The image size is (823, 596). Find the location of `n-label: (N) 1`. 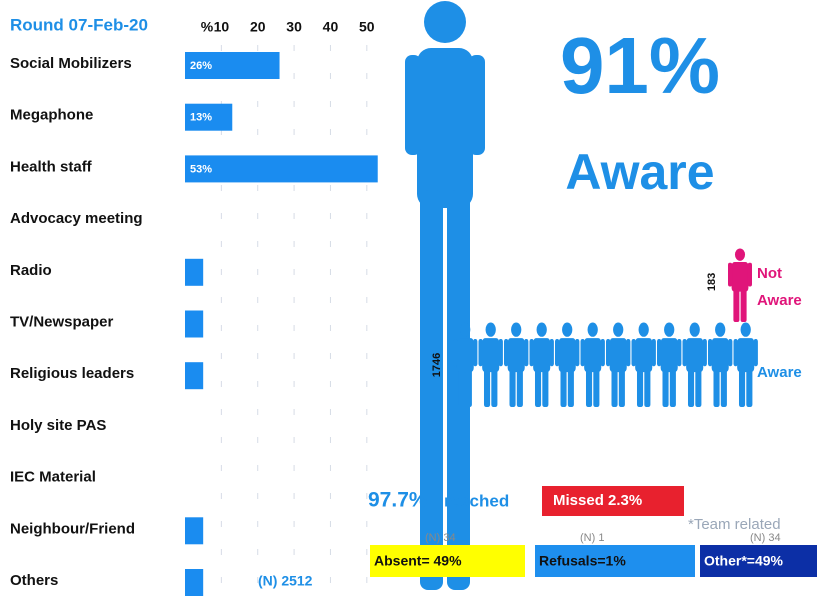

n-label: (N) 1 is located at coordinates (592, 538).